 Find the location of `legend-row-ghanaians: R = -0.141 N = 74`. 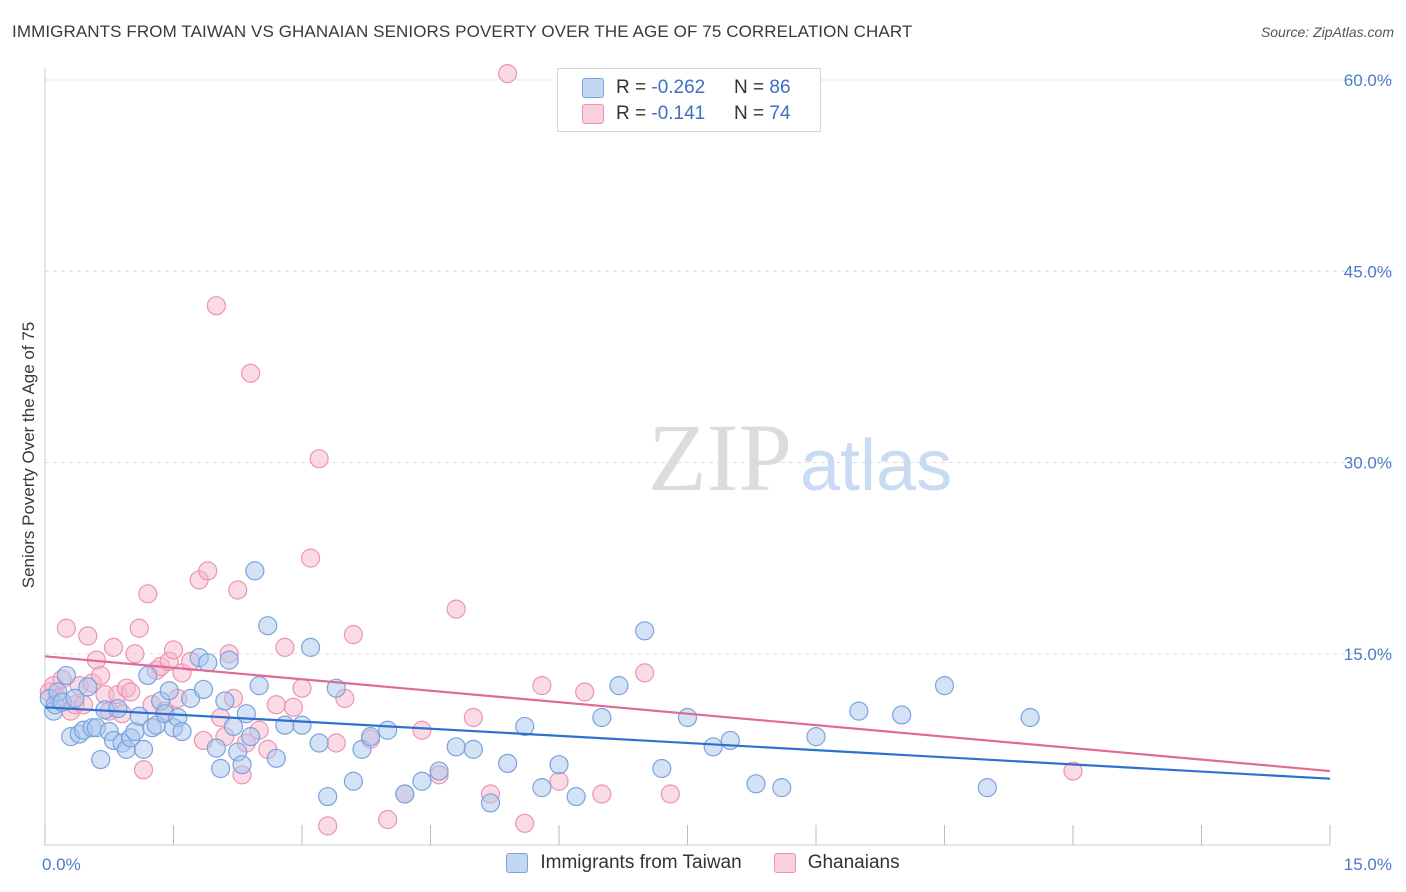

legend-row-ghanaians: R = -0.141 N = 74 is located at coordinates (686, 114).